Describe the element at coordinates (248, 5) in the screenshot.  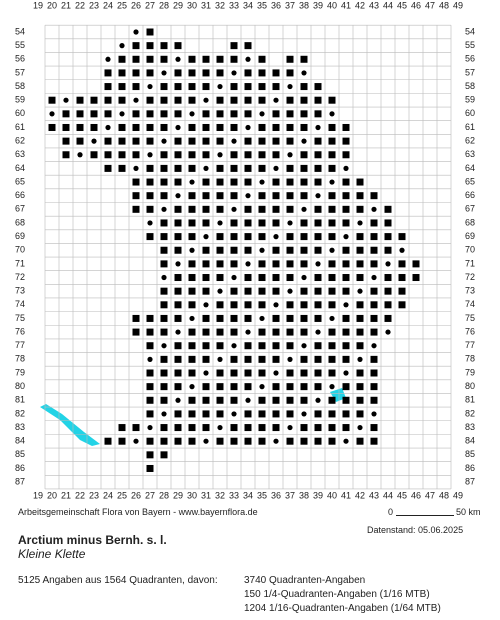
I see `column-label: 34` at that location.